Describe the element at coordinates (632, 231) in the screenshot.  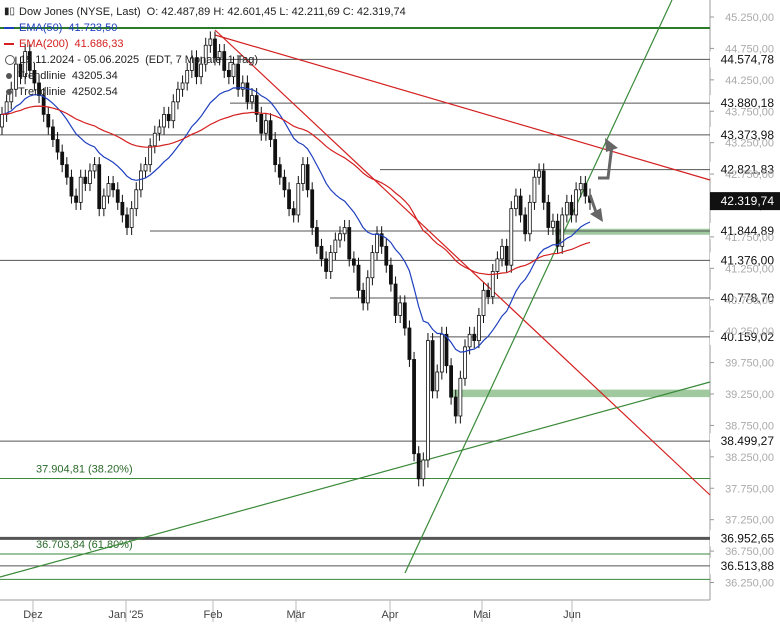
I see `support-zone` at that location.